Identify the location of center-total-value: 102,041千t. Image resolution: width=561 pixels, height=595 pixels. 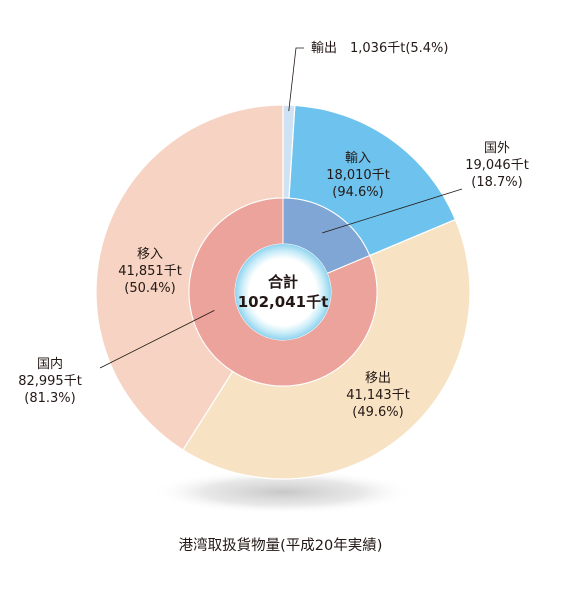
(283, 302).